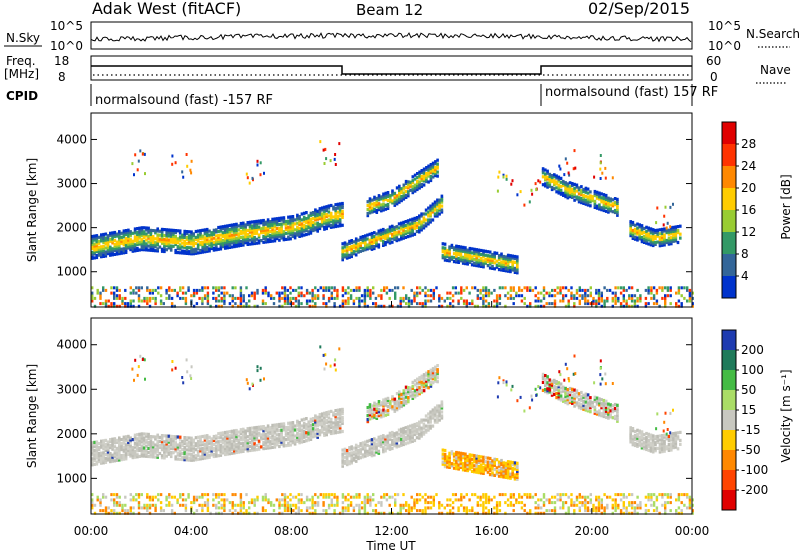  Describe the element at coordinates (22, 96) in the screenshot. I see `cpid-label: CPID` at that location.